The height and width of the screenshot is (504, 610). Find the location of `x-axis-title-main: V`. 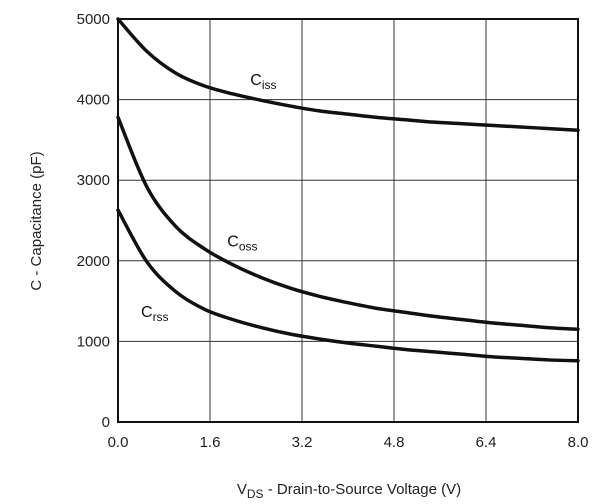

x-axis-title-main: V is located at coordinates (242, 489).